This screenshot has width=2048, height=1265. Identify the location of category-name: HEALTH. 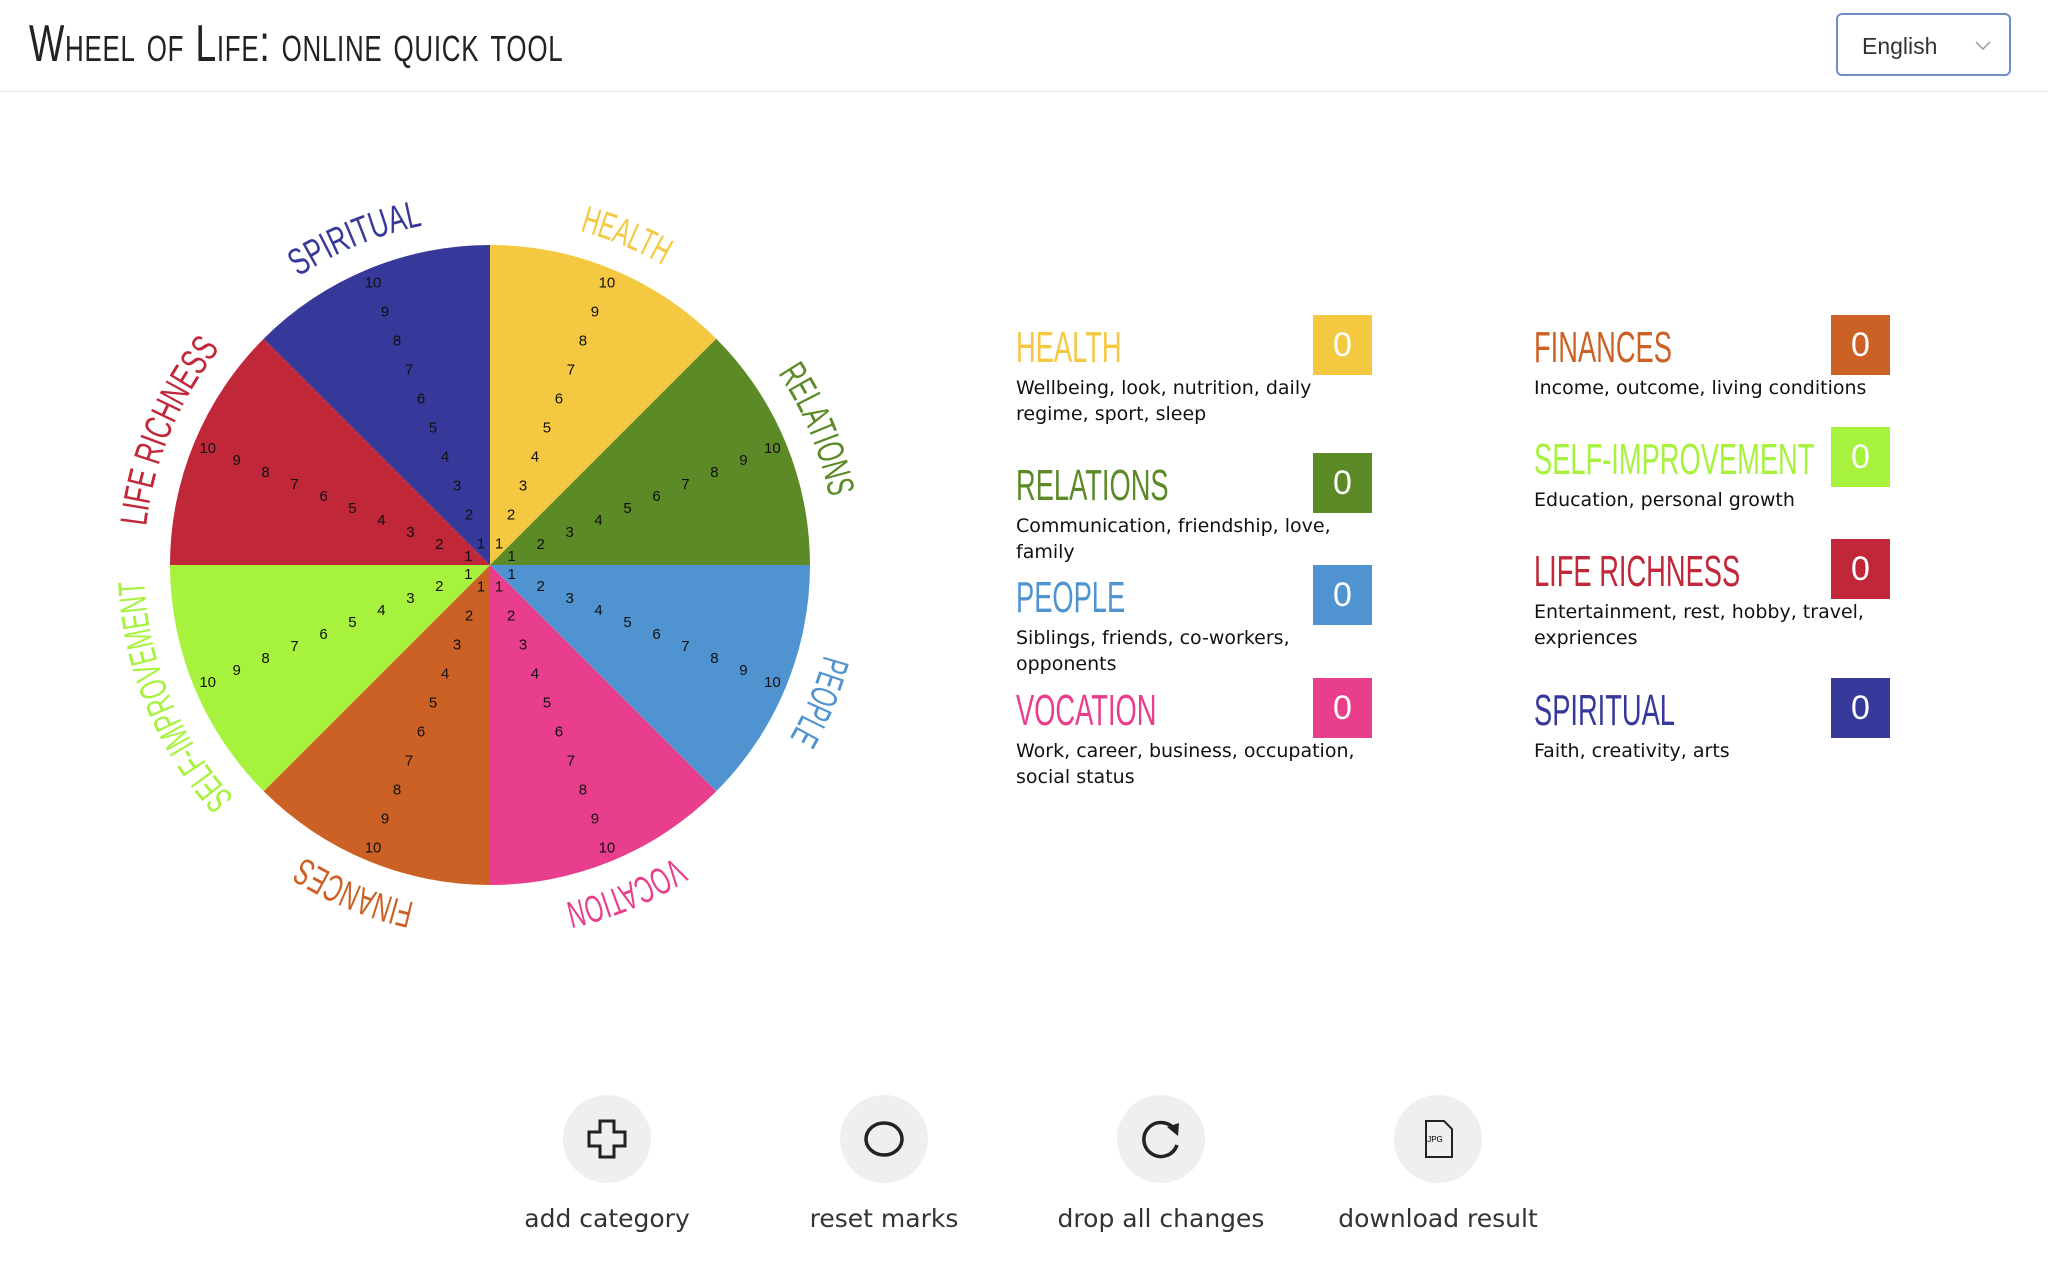
(1069, 347).